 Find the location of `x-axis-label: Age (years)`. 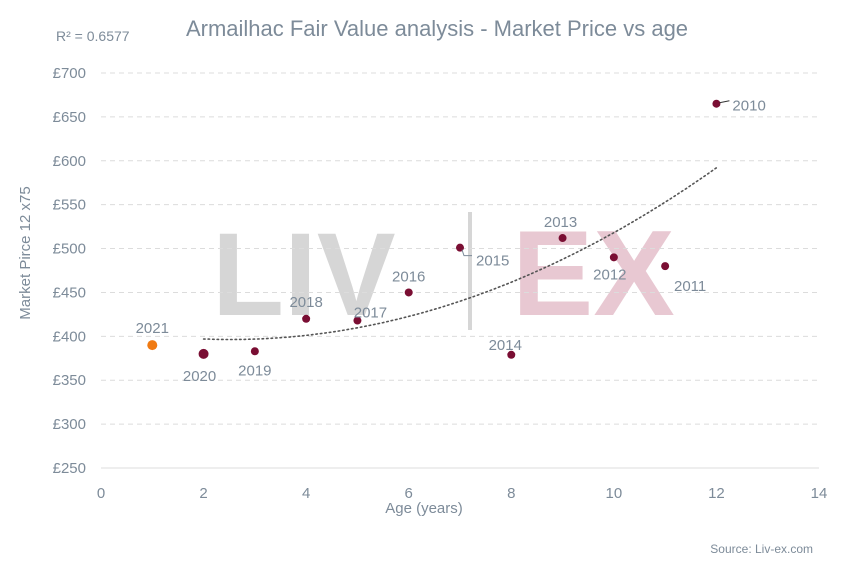

x-axis-label: Age (years) is located at coordinates (424, 508).